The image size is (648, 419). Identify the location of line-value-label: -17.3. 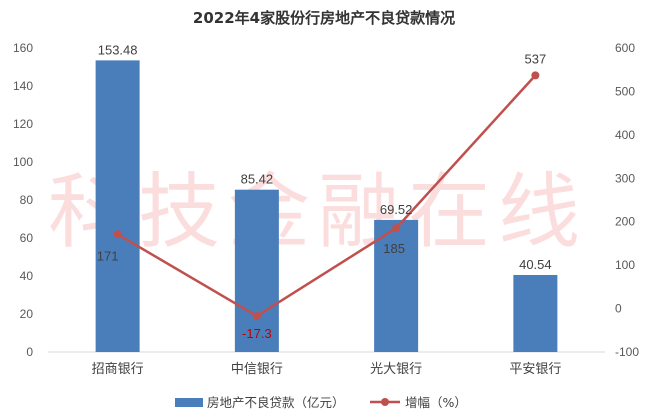
(257, 333).